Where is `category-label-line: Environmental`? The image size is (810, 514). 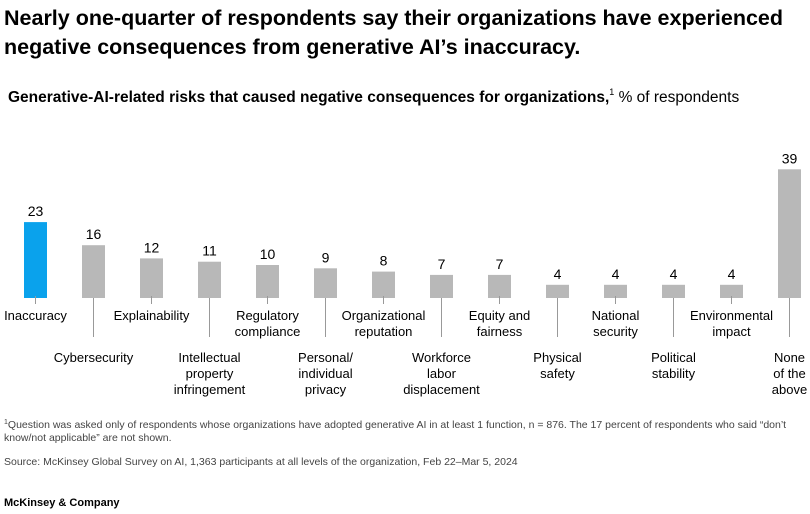 category-label-line: Environmental is located at coordinates (731, 315).